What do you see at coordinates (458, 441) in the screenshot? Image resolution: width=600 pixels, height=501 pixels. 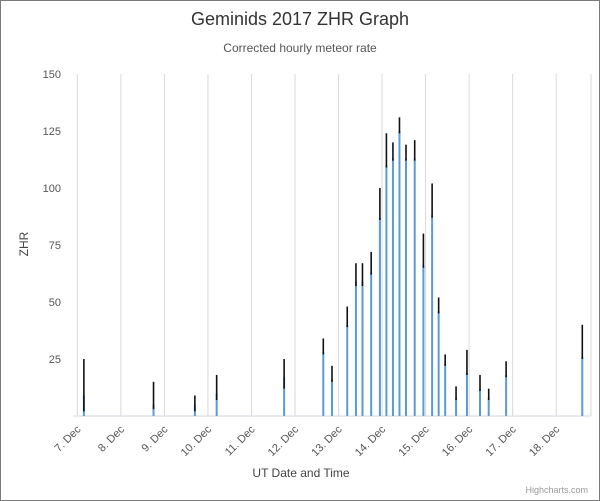 I see `x-tick-label: 16. Dec` at bounding box center [458, 441].